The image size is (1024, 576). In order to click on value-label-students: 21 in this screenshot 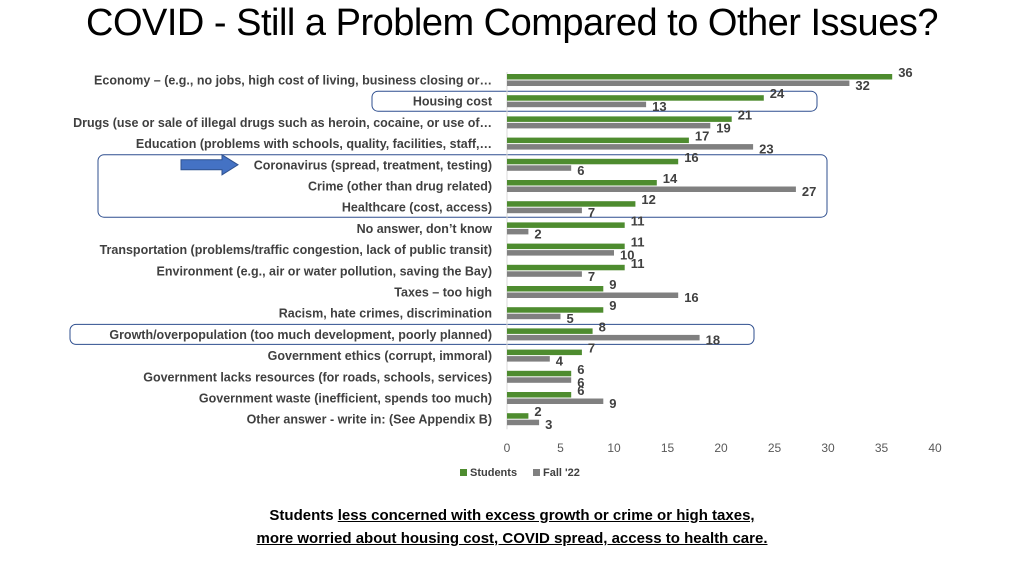, I will do `click(745, 114)`.